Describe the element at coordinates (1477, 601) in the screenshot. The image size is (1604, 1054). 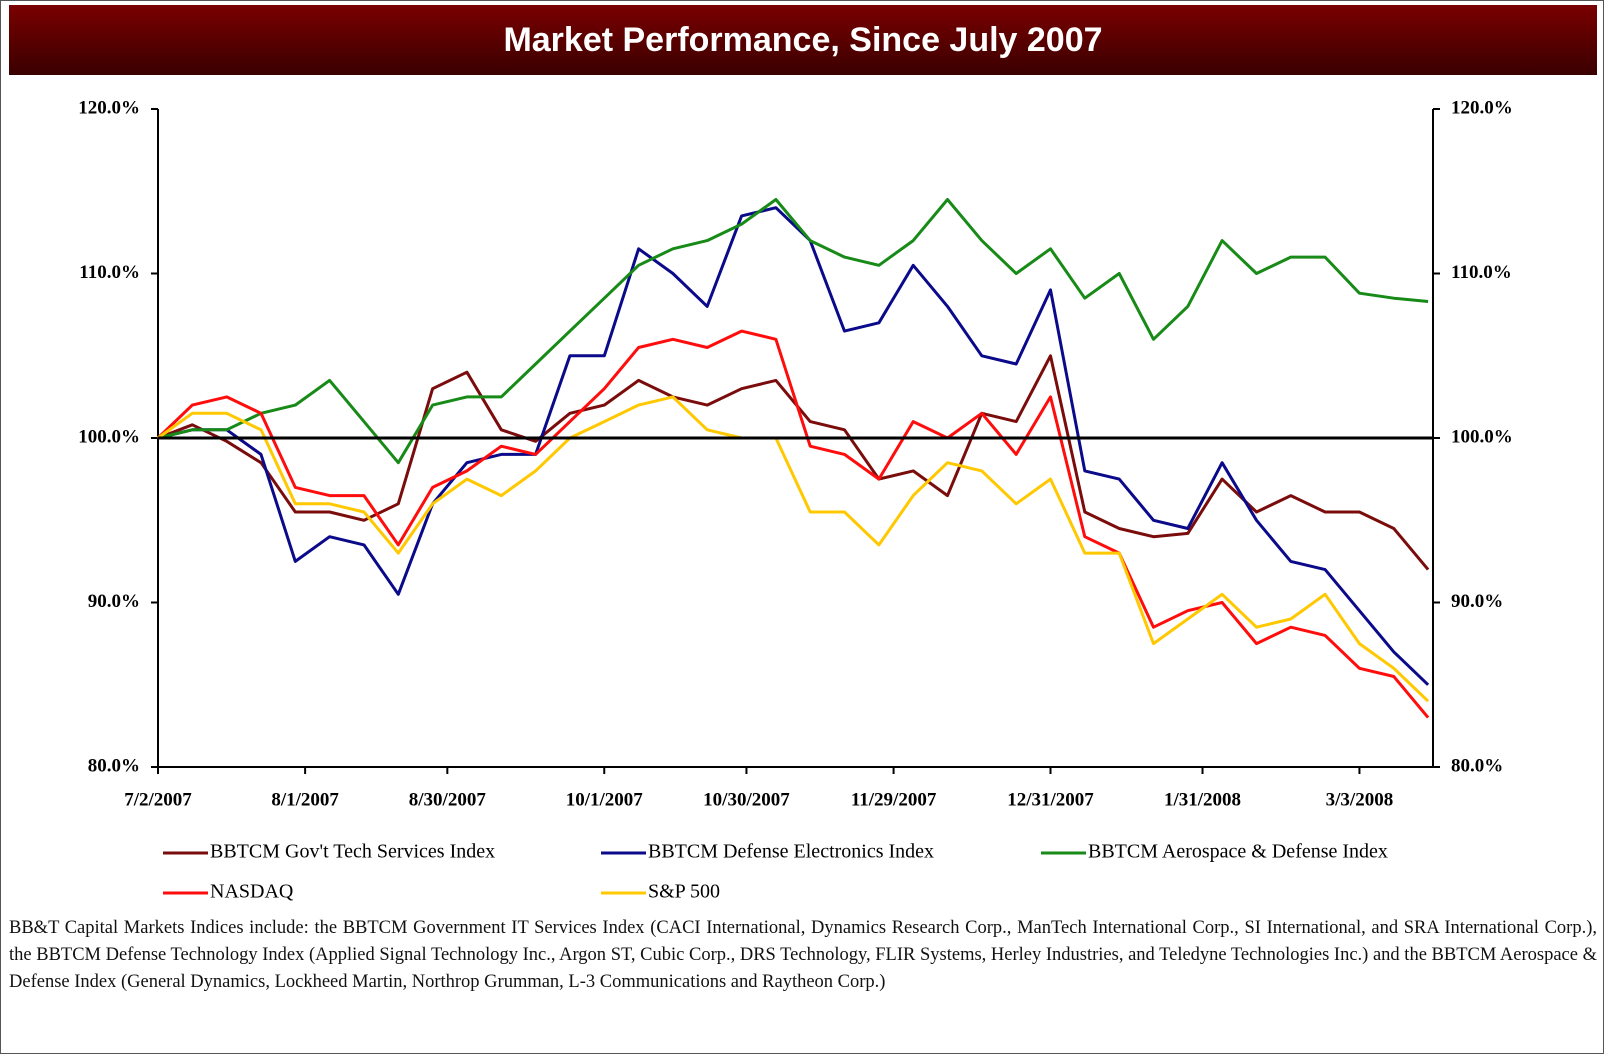
I see `y2-tick-label: 90.0%` at that location.